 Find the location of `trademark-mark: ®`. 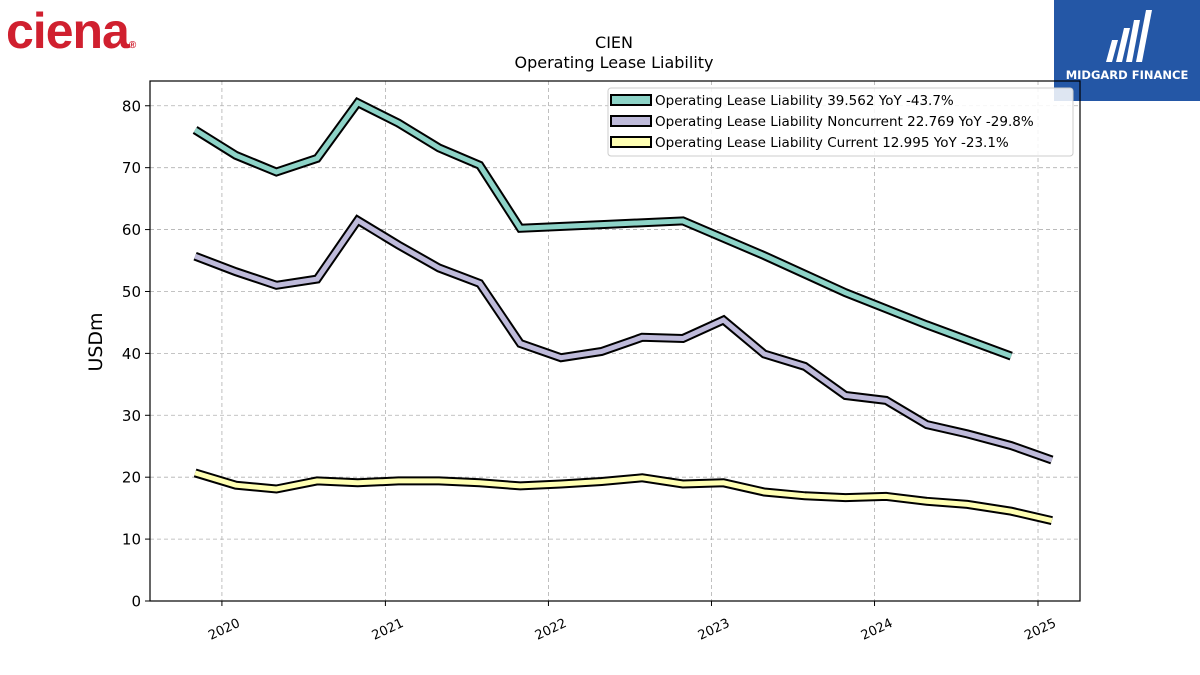

trademark-mark: ® is located at coordinates (132, 45).